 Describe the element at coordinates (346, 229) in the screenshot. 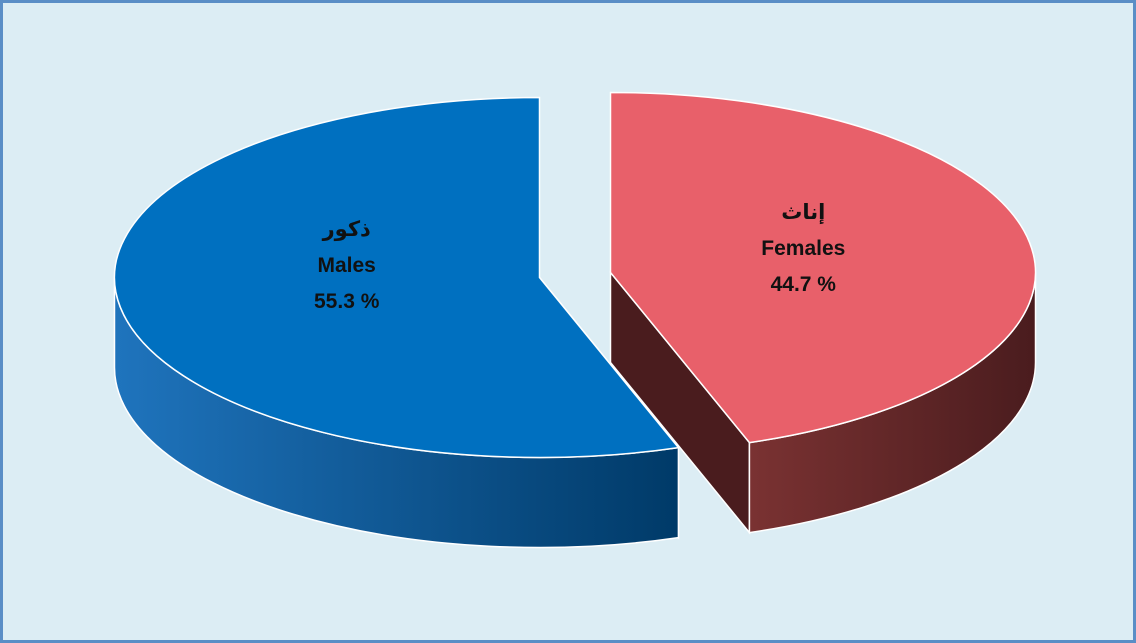

I see `slice-label-arabic: ذكور` at that location.